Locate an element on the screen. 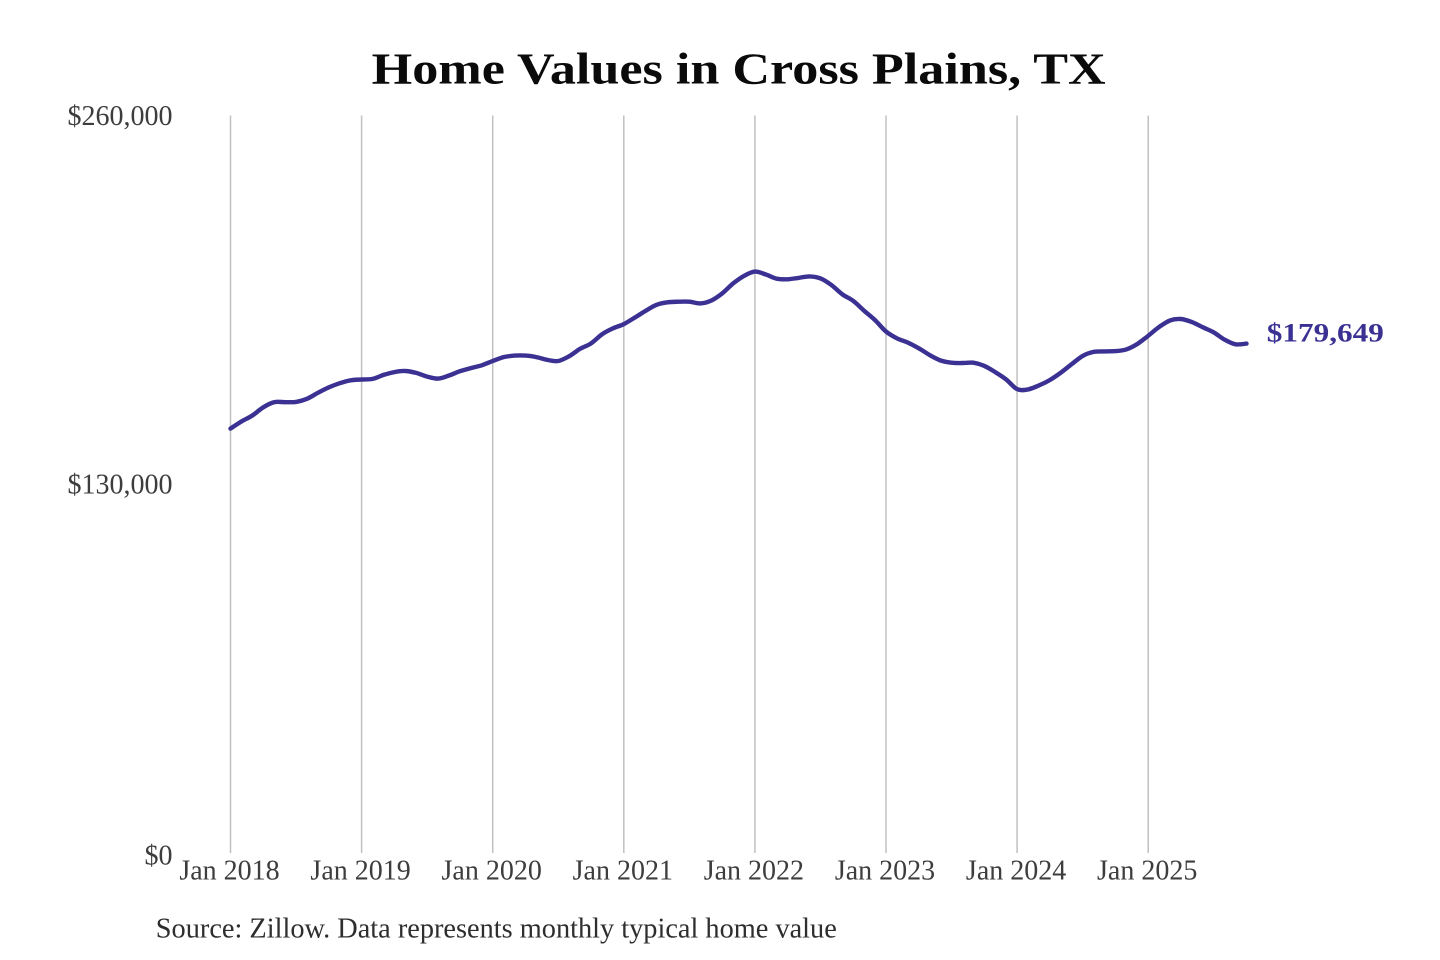 The height and width of the screenshot is (960, 1440). svg-text: Jan 2019 is located at coordinates (360, 871).